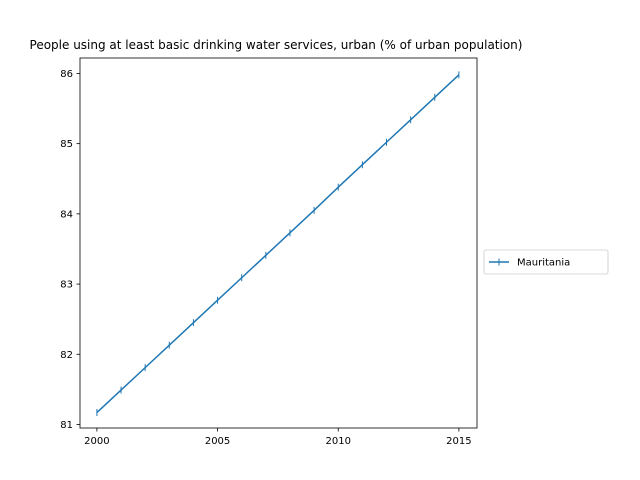  I want to click on x-tick-label: 2010, so click(338, 441).